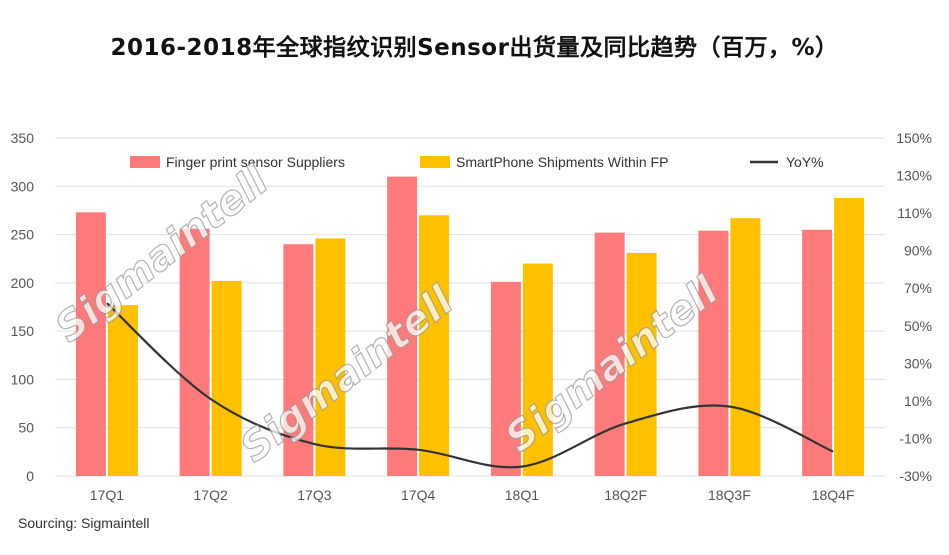 Image resolution: width=949 pixels, height=555 pixels. What do you see at coordinates (918, 326) in the screenshot?
I see `y-right-tick-label: 50%` at bounding box center [918, 326].